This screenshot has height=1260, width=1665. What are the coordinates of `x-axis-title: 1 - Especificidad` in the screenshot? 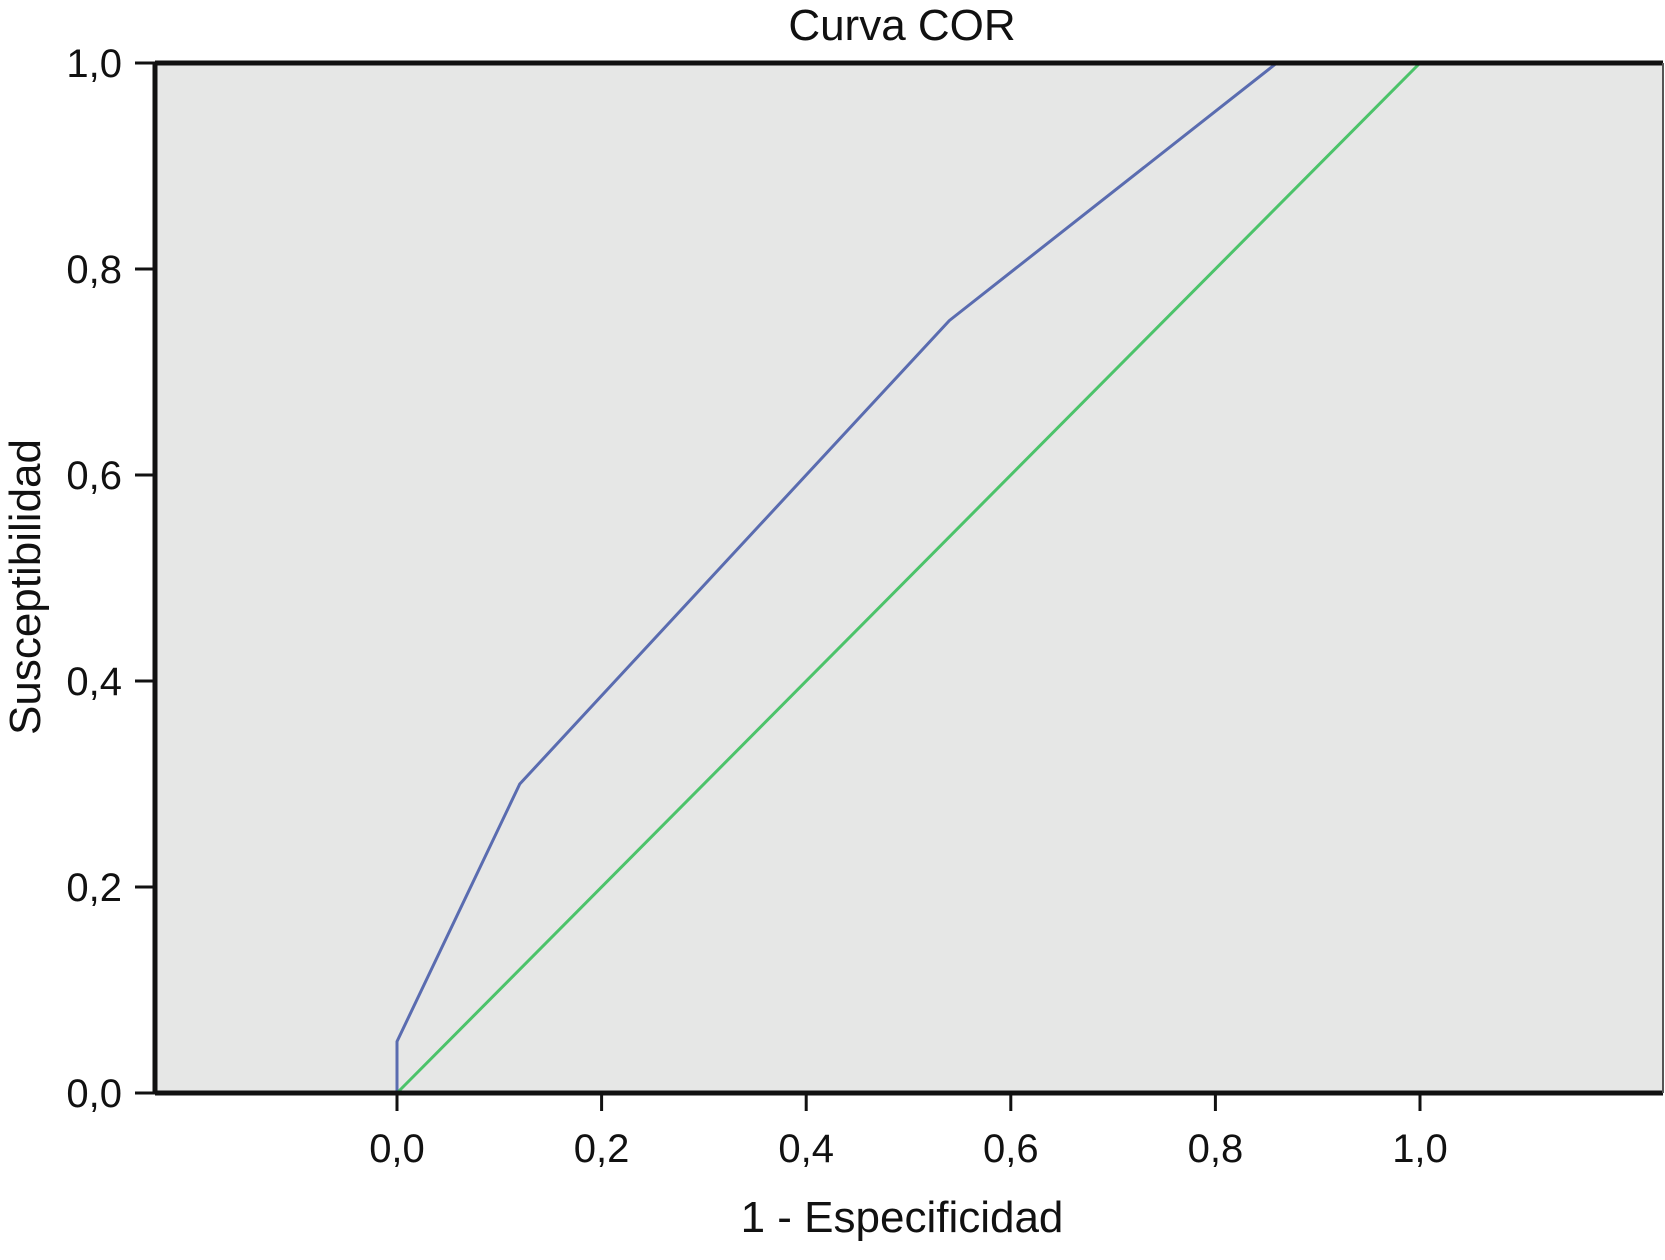 It's located at (902, 1217).